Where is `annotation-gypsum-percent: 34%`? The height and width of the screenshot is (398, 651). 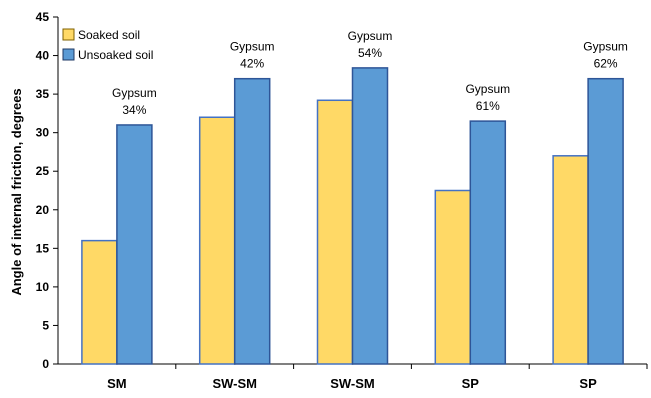 annotation-gypsum-percent: 34% is located at coordinates (134, 110).